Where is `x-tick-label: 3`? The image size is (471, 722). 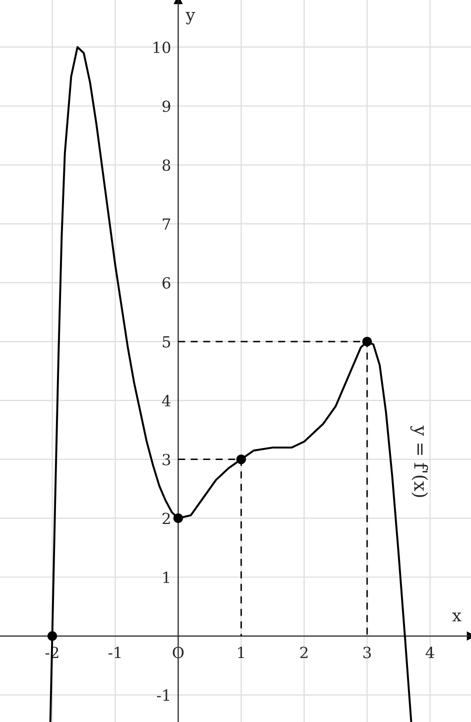 x-tick-label: 3 is located at coordinates (367, 652).